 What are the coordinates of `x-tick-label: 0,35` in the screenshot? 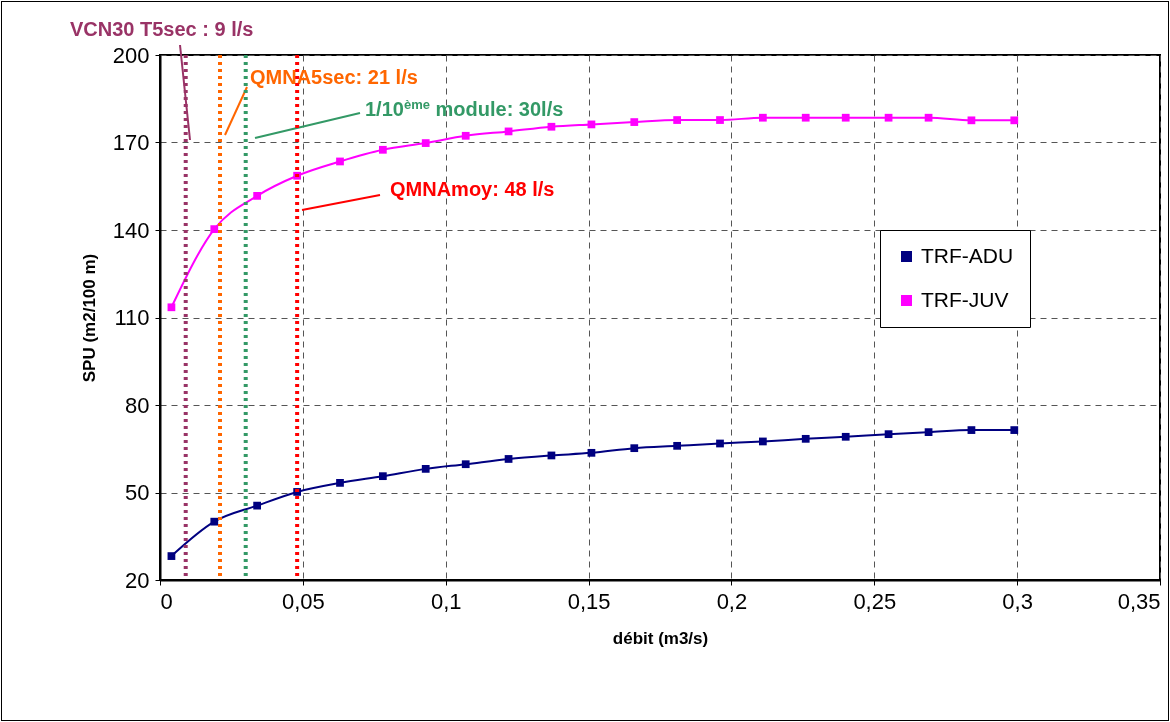 It's located at (1139, 601).